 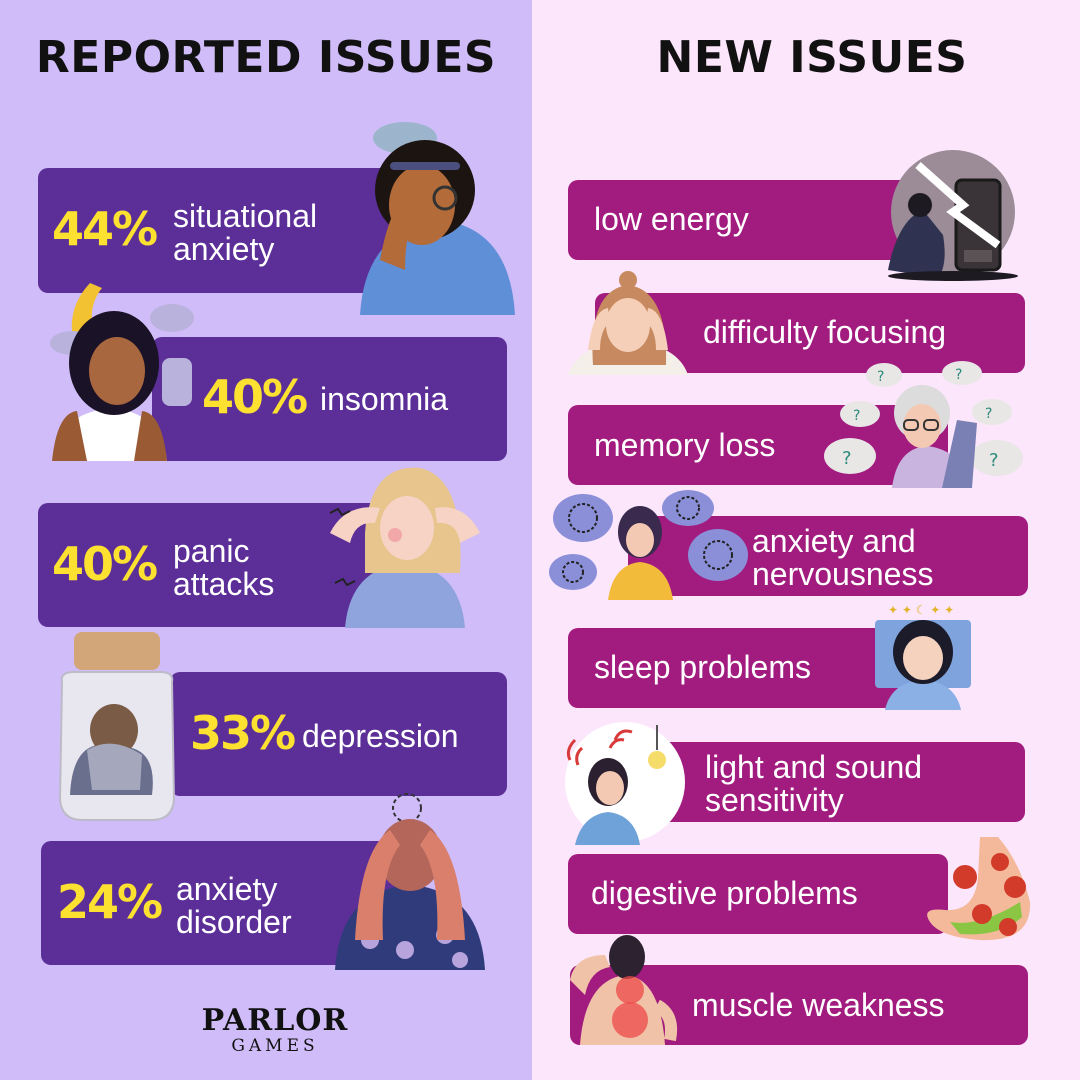 What do you see at coordinates (774, 800) in the screenshot?
I see `label-light-sound-line2: sensitivity` at bounding box center [774, 800].